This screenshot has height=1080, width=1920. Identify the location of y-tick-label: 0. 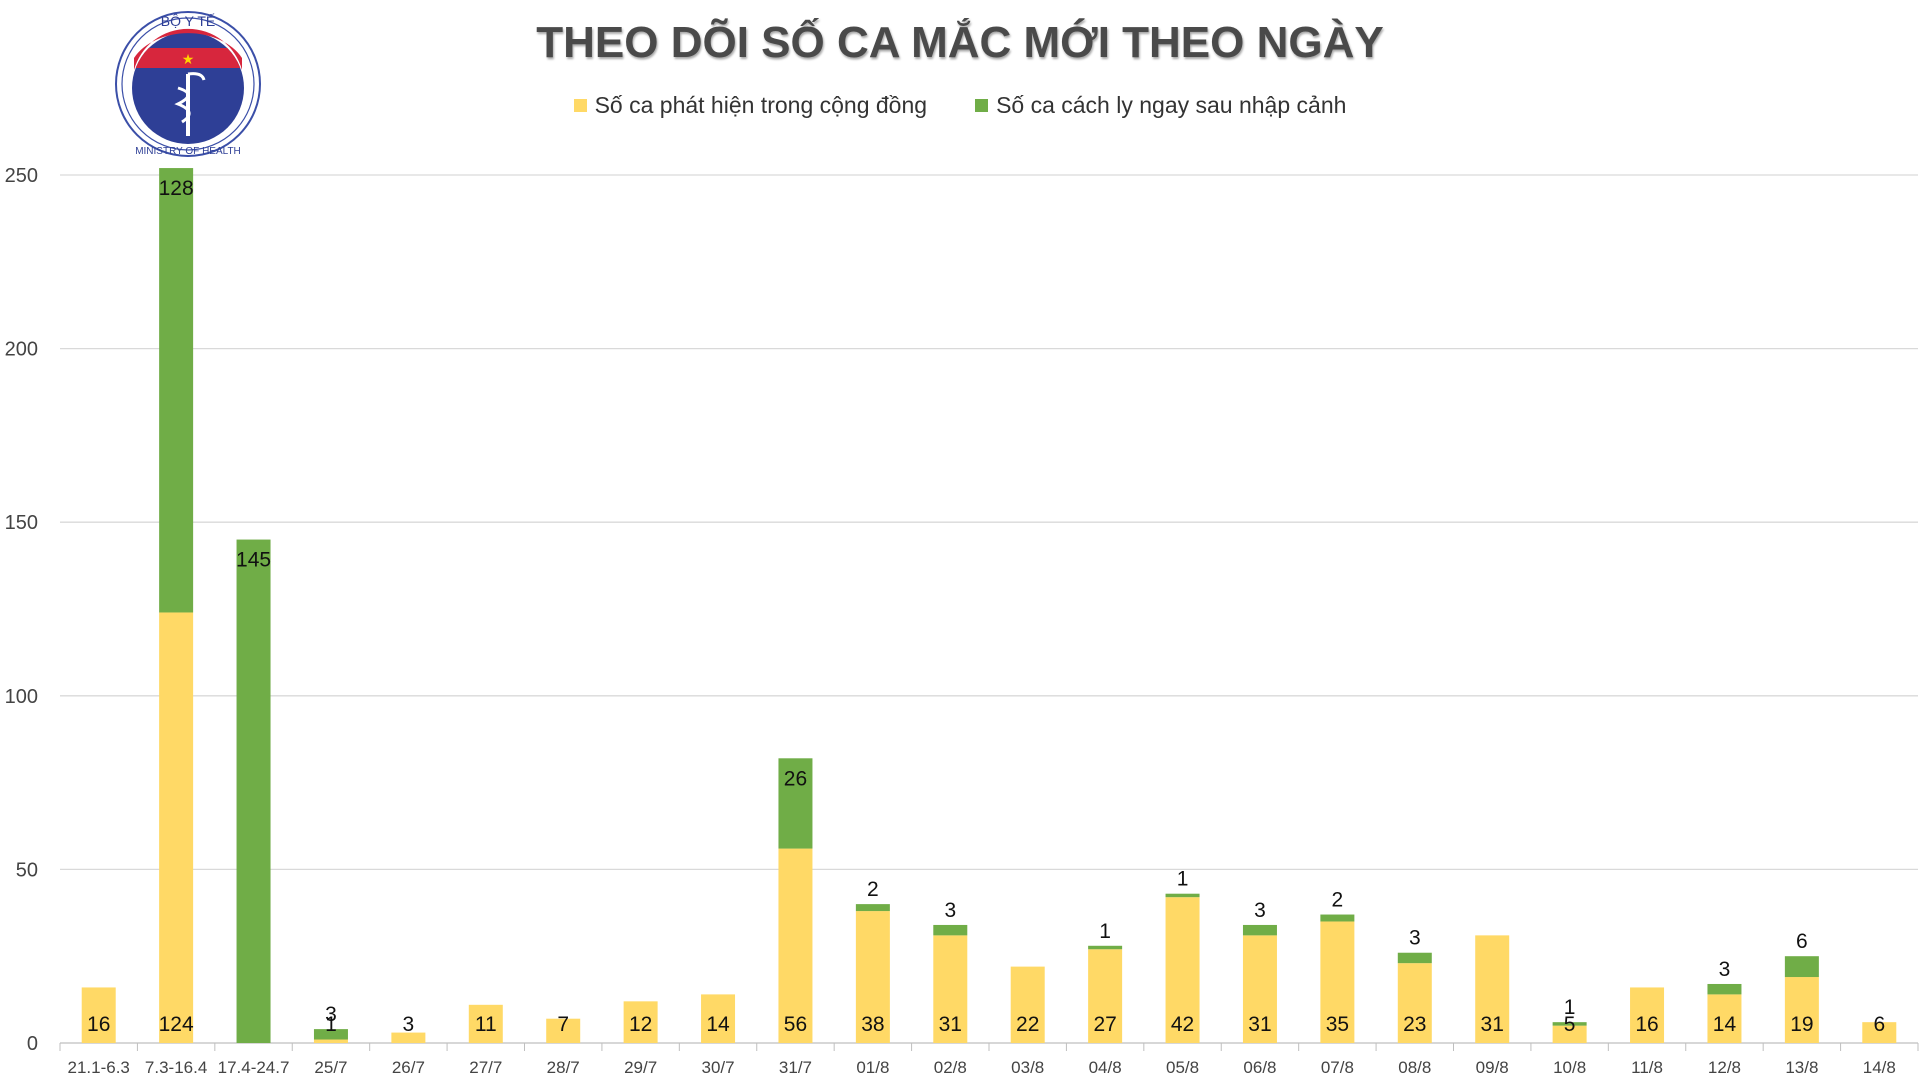
(32, 1044).